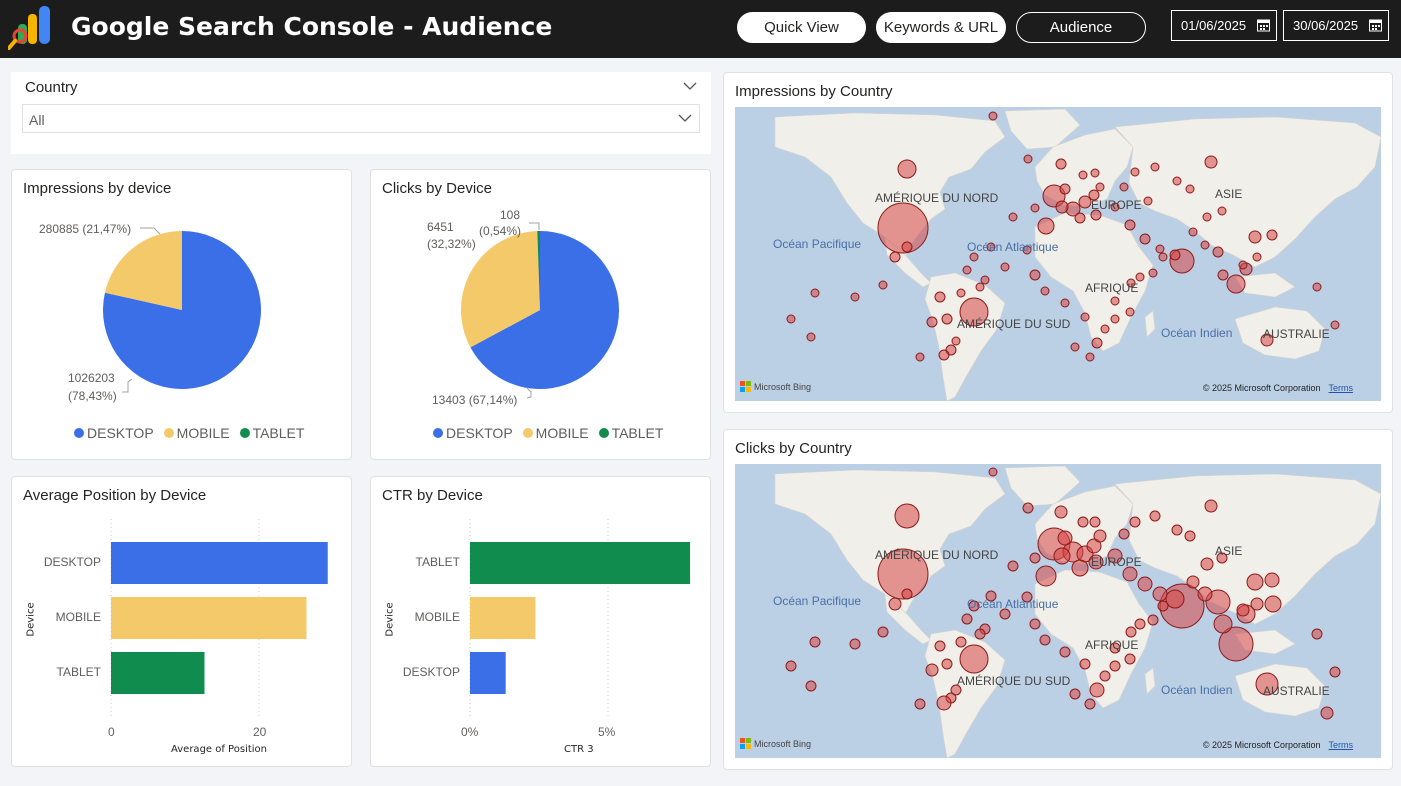 The image size is (1401, 786). Describe the element at coordinates (630, 433) in the screenshot. I see `legend-item-tablet: TABLET` at that location.